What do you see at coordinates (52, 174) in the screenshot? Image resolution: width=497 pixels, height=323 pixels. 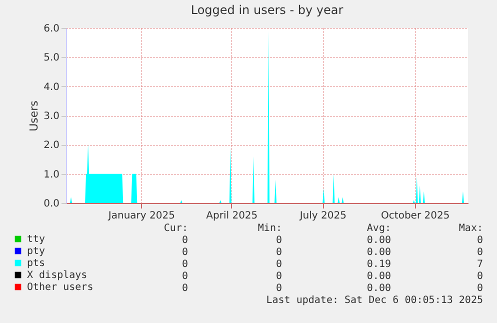 I see `y-tick-label: 1.0` at bounding box center [52, 174].